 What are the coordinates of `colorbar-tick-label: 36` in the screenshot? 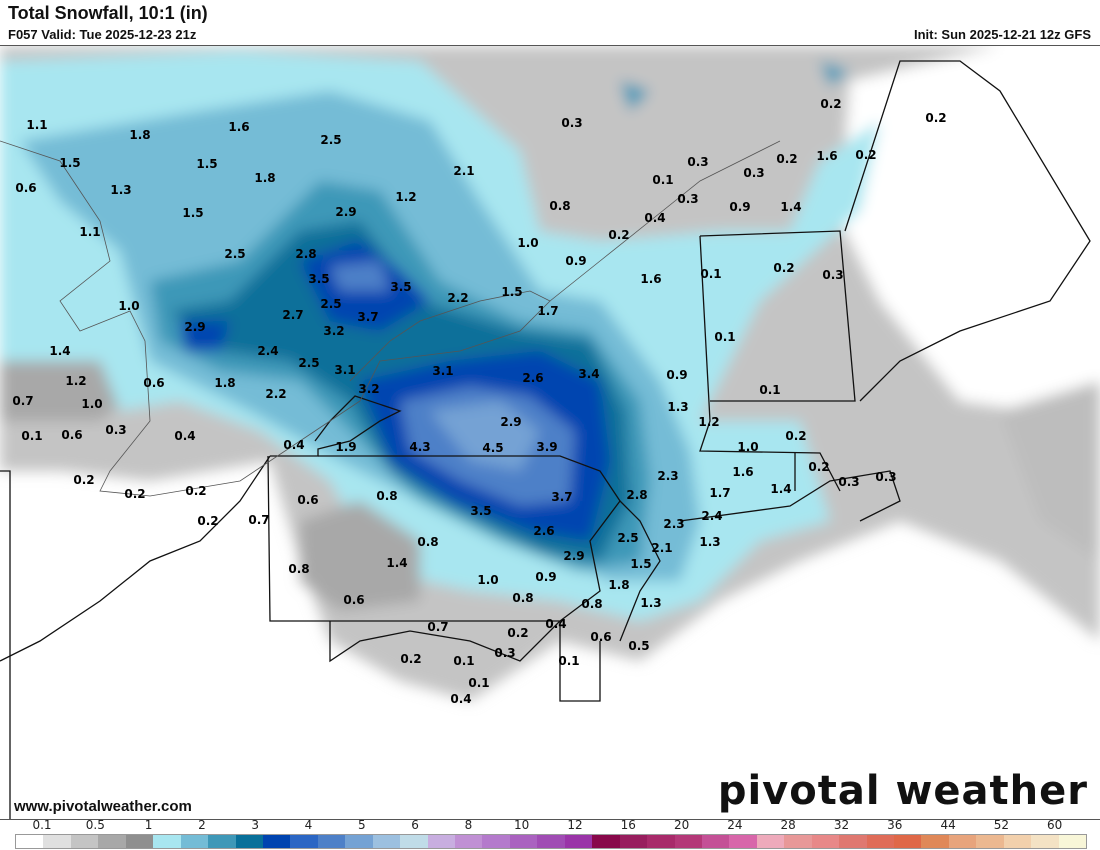 It's located at (895, 825).